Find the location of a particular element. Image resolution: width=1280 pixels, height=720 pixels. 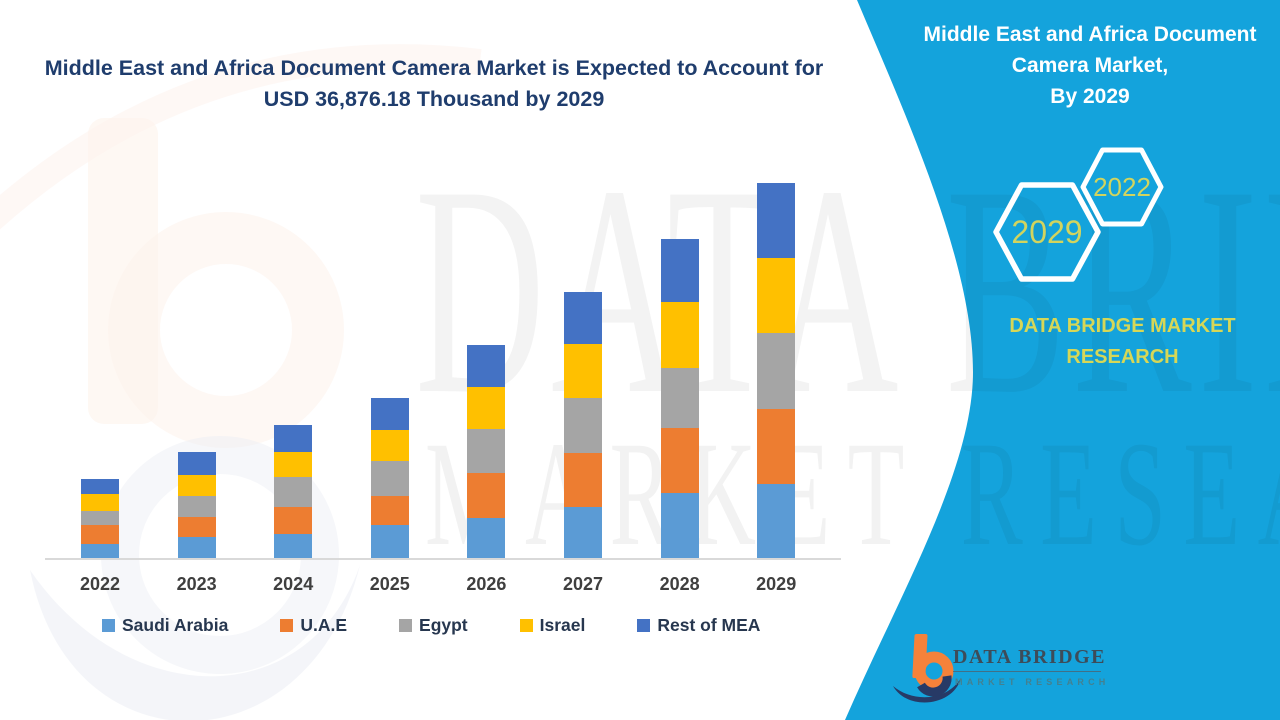

bar-segment-2025-israel is located at coordinates (389, 445).